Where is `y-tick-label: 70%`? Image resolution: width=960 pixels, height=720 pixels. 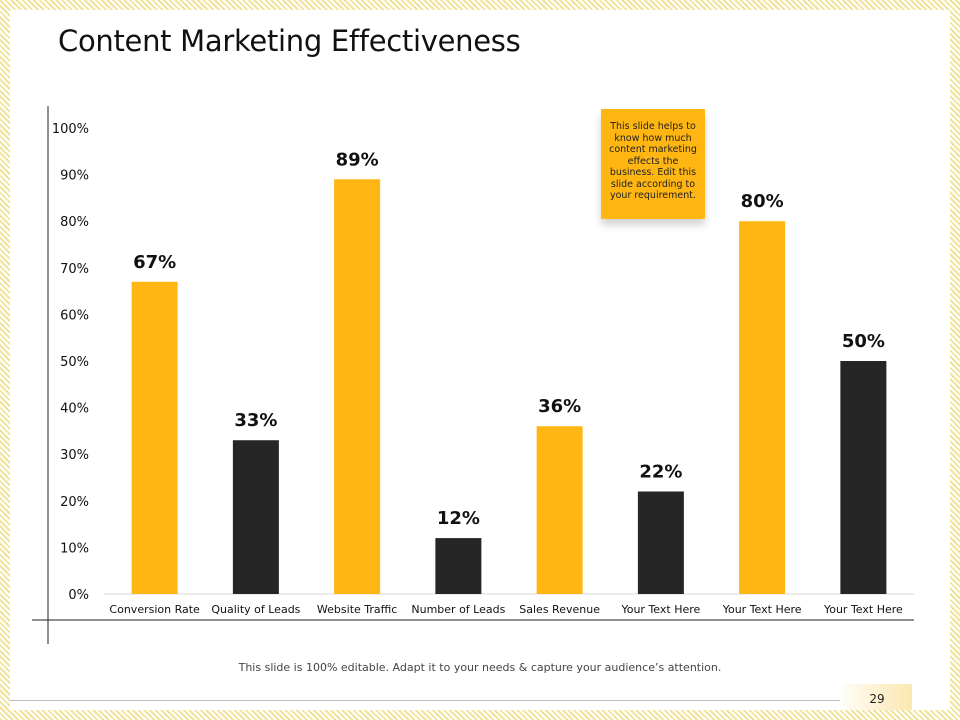
y-tick-label: 70% is located at coordinates (74, 269).